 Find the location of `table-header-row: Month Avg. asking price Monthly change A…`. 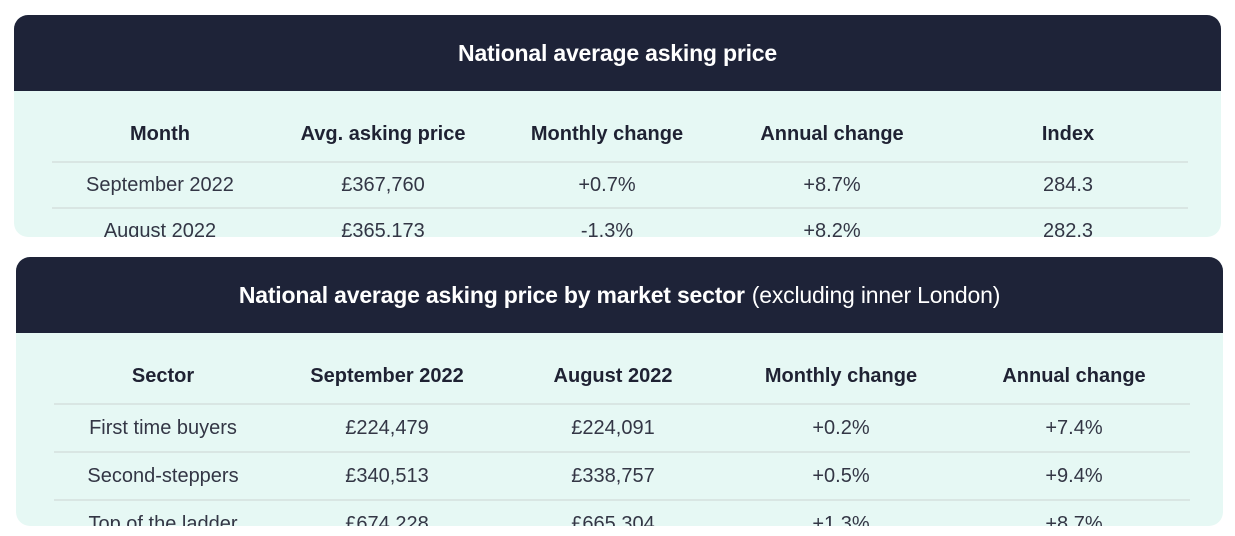

table-header-row: Month Avg. asking price Monthly change A… is located at coordinates (620, 127).